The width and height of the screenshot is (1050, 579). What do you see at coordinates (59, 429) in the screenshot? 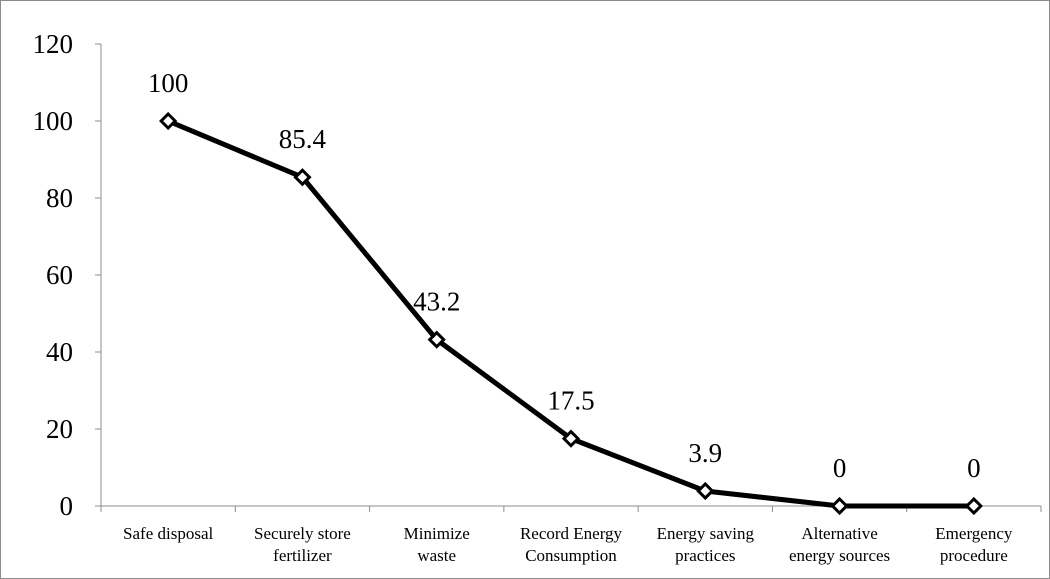
I see `y-tick-label: 20` at bounding box center [59, 429].